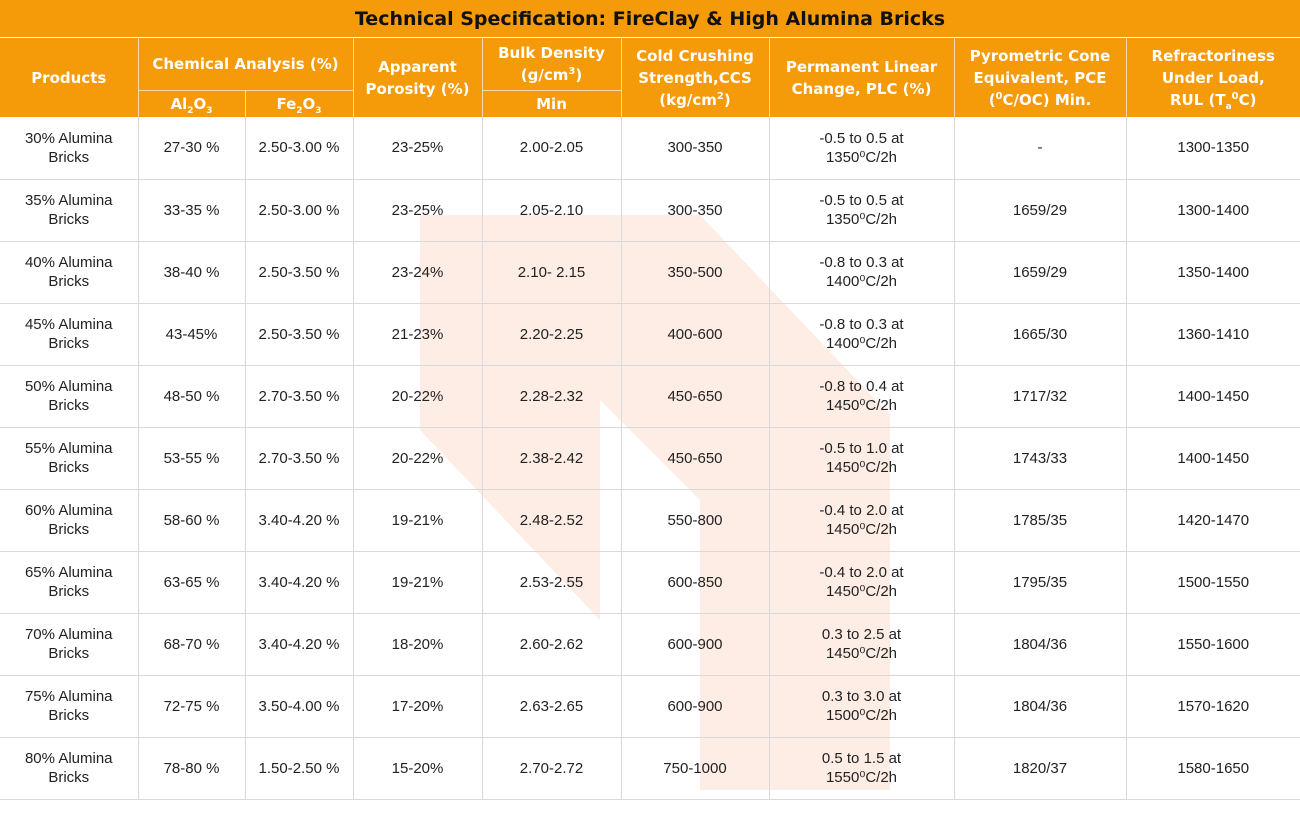 The image size is (1300, 820). I want to click on header-fe2o3: Fe2O3, so click(299, 103).